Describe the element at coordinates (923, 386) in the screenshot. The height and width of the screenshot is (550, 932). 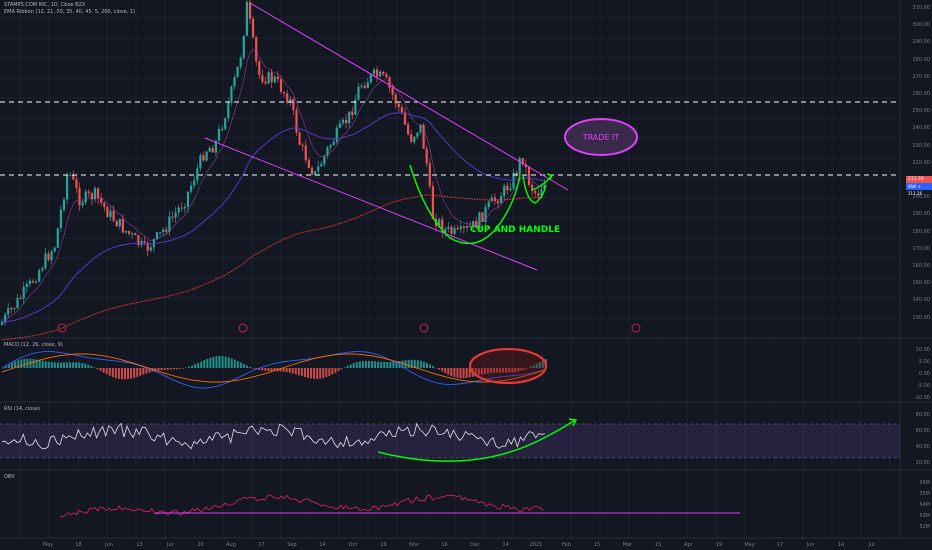
I see `macd-axis-label: -5.00` at that location.